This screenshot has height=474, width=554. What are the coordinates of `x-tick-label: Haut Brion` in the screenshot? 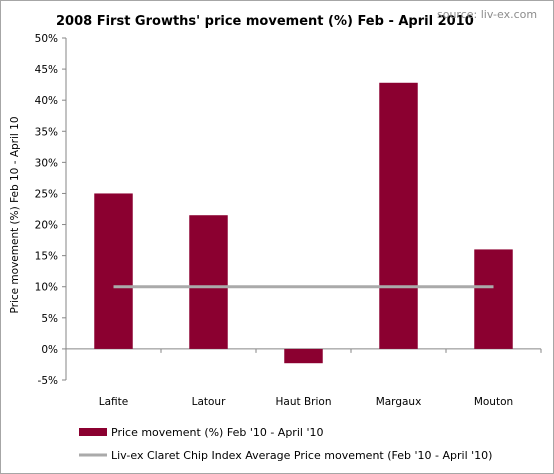 It's located at (304, 402).